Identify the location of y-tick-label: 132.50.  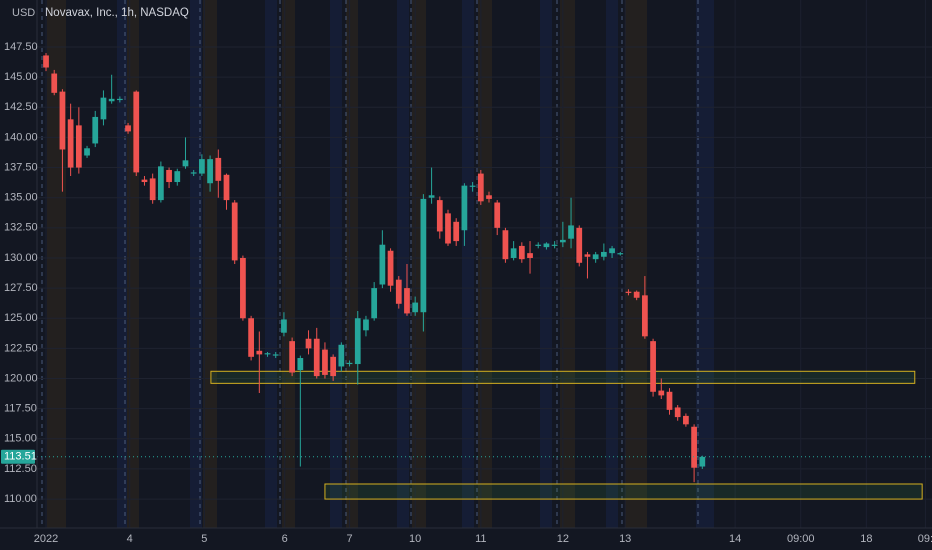
(21, 228).